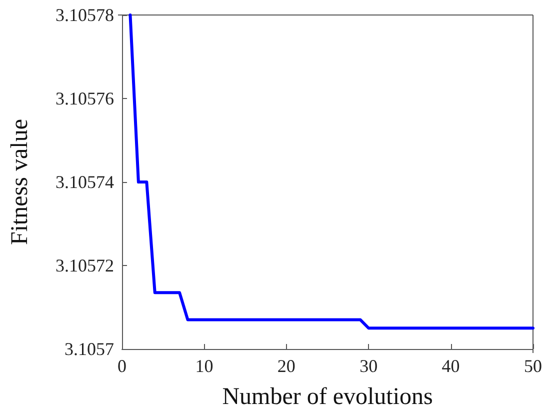 The height and width of the screenshot is (414, 553). Describe the element at coordinates (369, 366) in the screenshot. I see `x-tick-label: 30` at that location.